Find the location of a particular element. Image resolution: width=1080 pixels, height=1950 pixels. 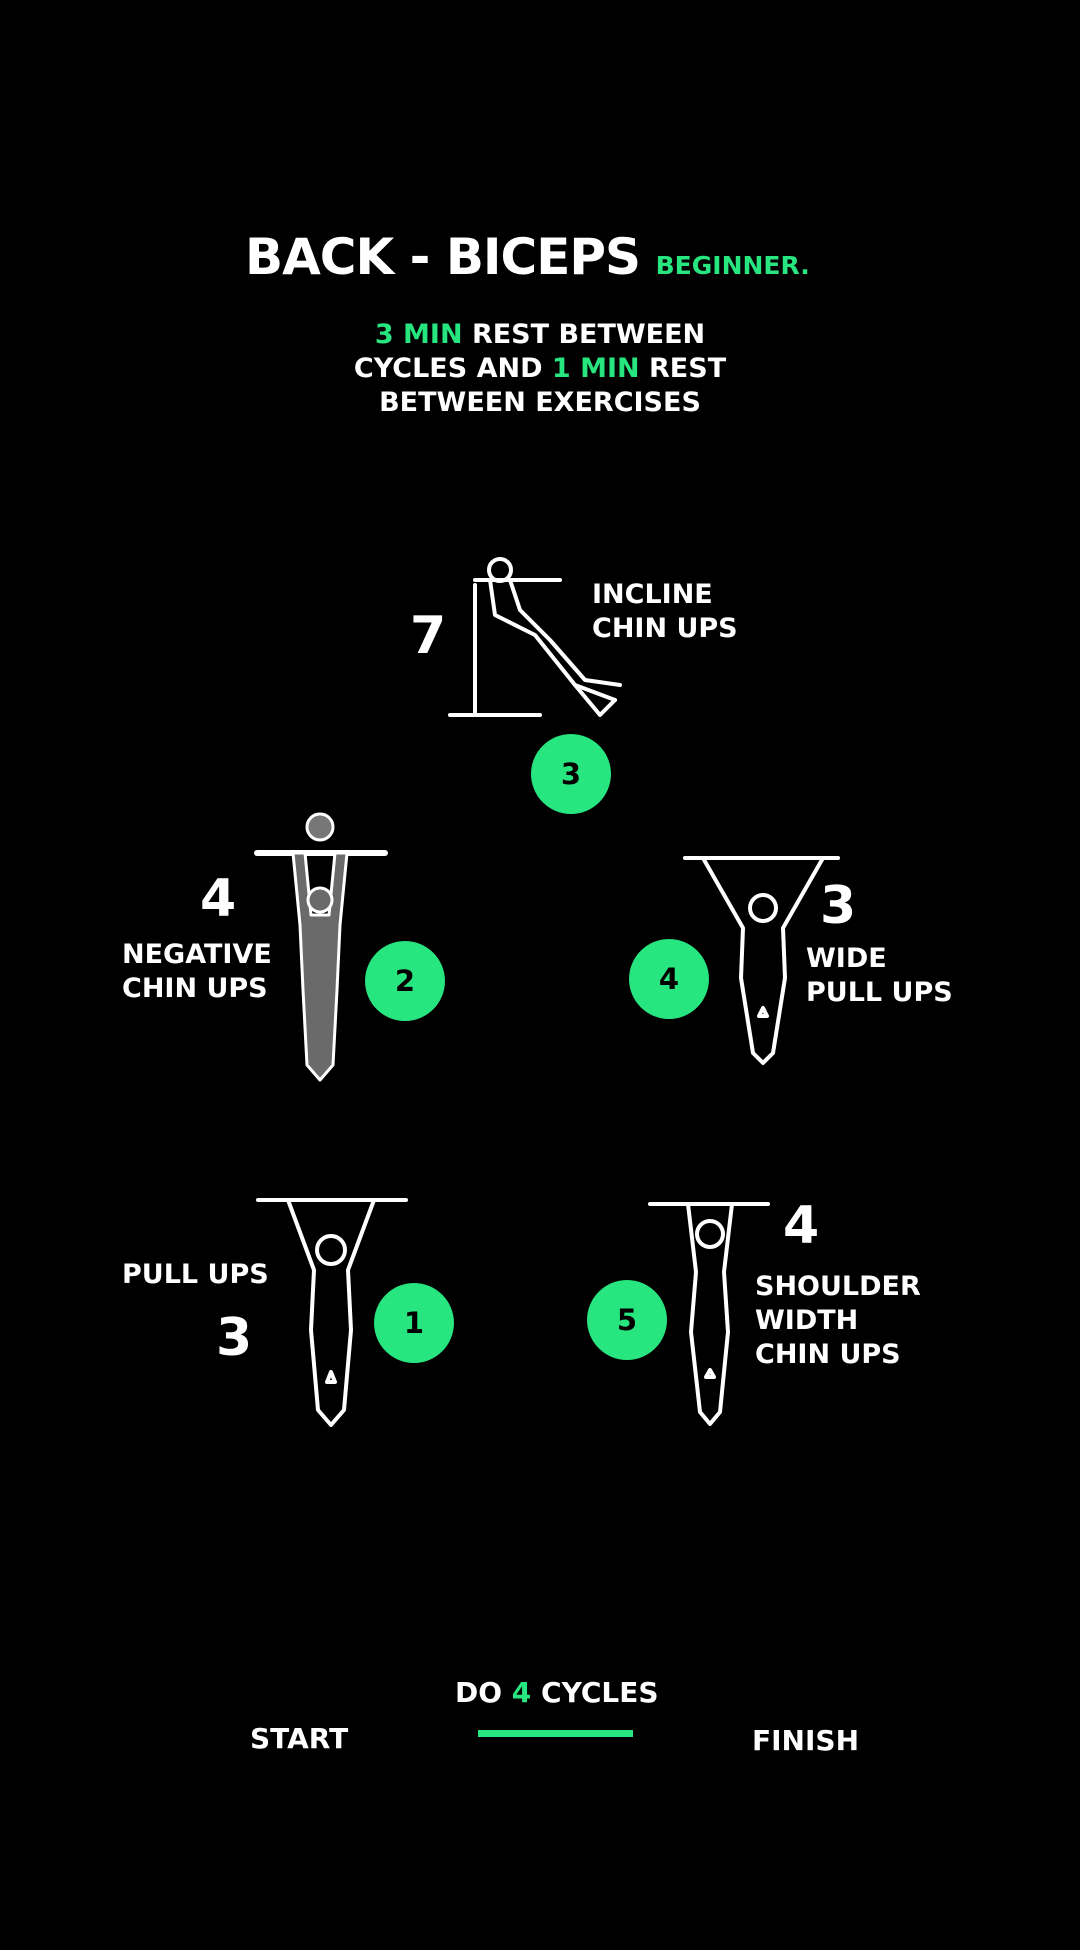

rest-line-2: CYCLES AND 1 MIN REST is located at coordinates (540, 369).